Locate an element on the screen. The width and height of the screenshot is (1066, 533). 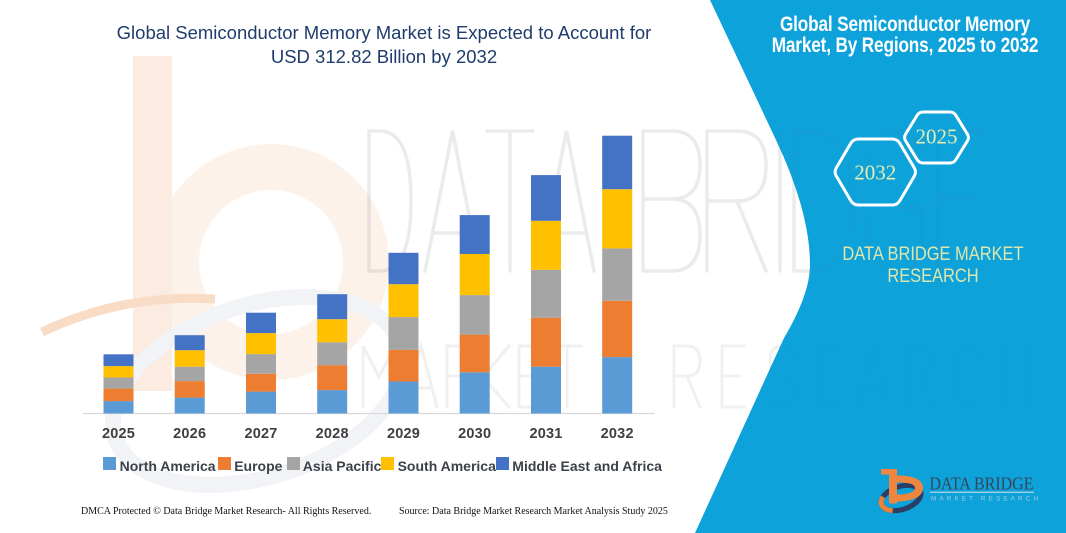
svg-text: 2032 is located at coordinates (875, 173).